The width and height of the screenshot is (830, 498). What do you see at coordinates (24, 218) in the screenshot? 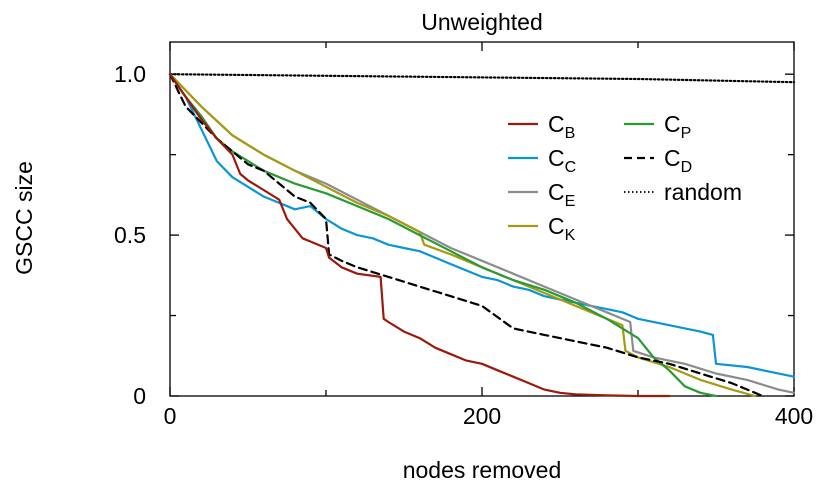
I see `y-axis-label: GSCC size` at bounding box center [24, 218].